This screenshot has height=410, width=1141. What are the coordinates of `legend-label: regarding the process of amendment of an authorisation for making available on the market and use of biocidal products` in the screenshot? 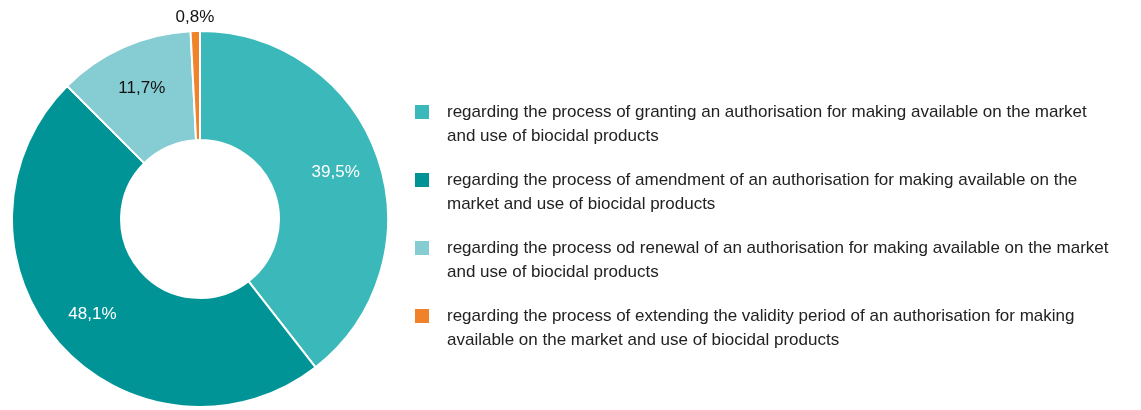 It's located at (763, 192).